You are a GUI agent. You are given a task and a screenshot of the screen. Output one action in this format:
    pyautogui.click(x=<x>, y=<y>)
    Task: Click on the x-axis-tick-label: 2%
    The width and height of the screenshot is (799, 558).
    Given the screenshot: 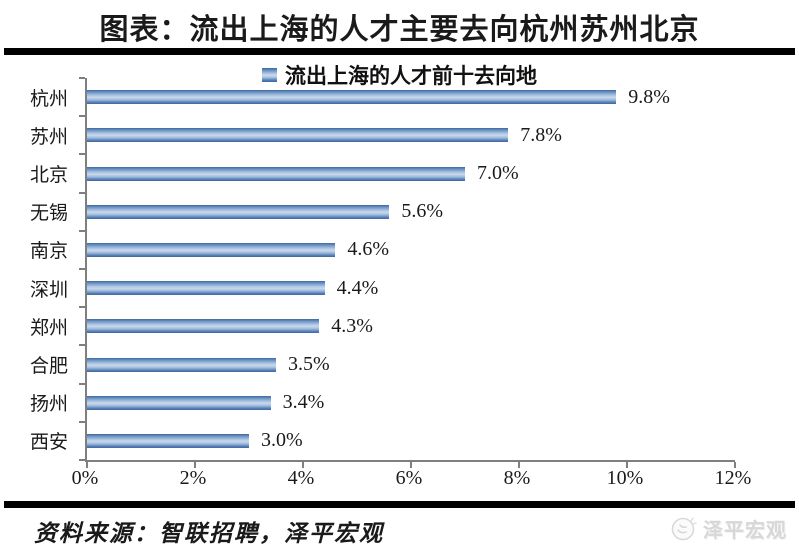 What is the action you would take?
    pyautogui.click(x=193, y=478)
    